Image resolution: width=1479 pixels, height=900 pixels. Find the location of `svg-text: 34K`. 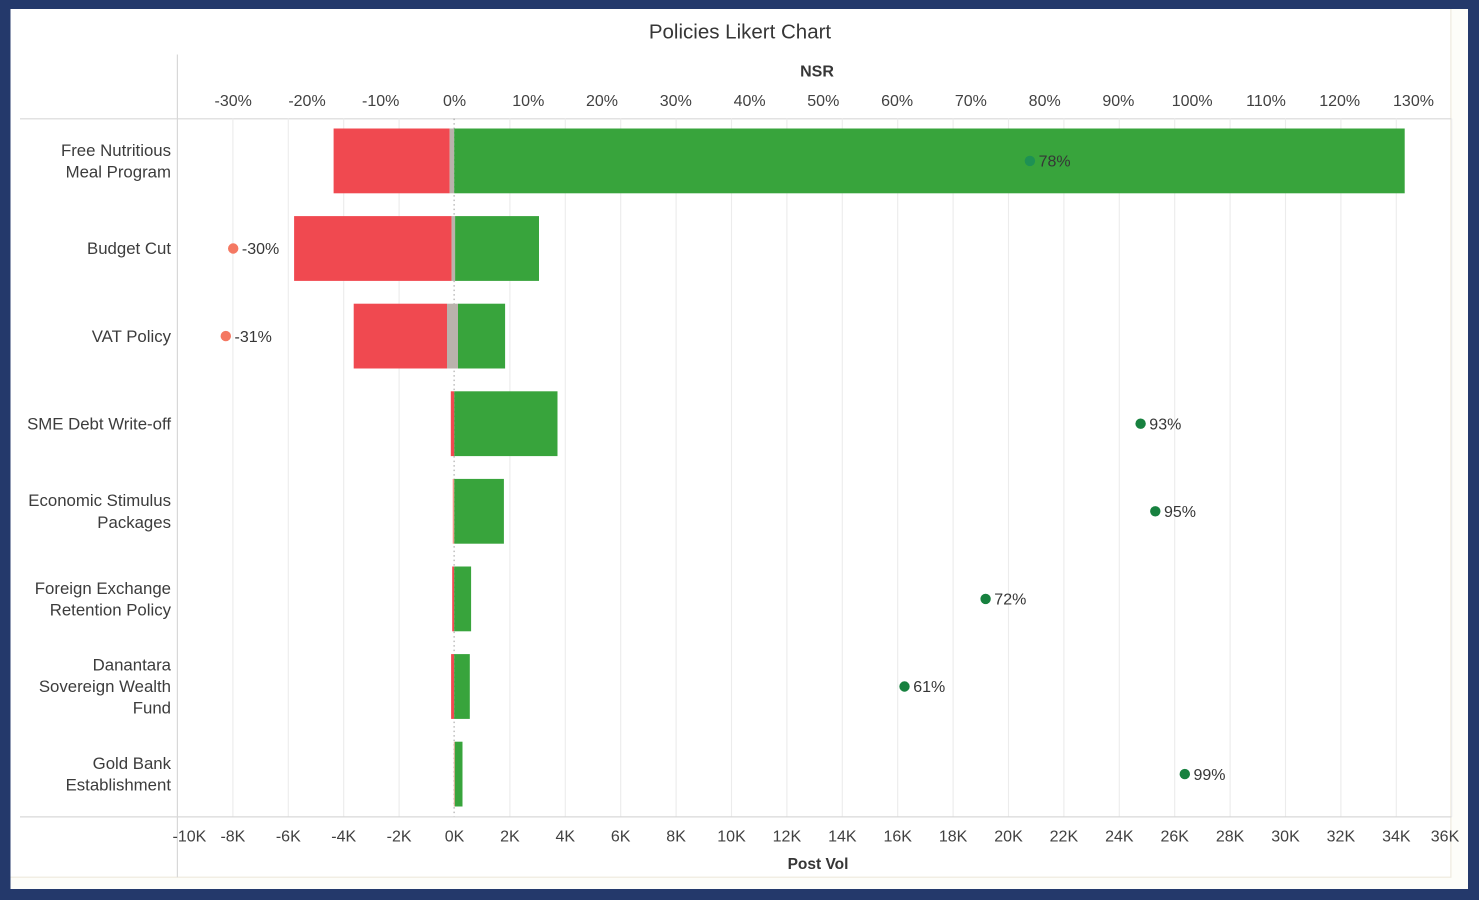

svg-text: 34K is located at coordinates (1396, 837).